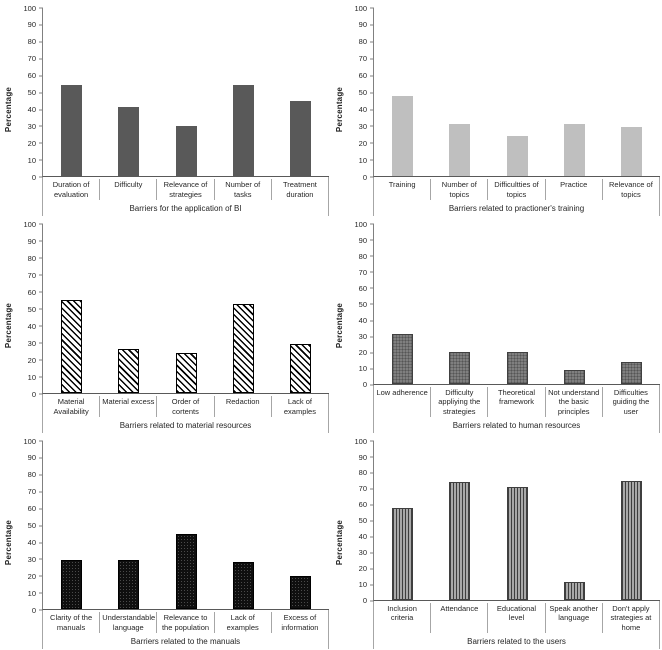  What do you see at coordinates (362, 320) in the screenshot?
I see `y-tick-label: 40` at bounding box center [362, 320].